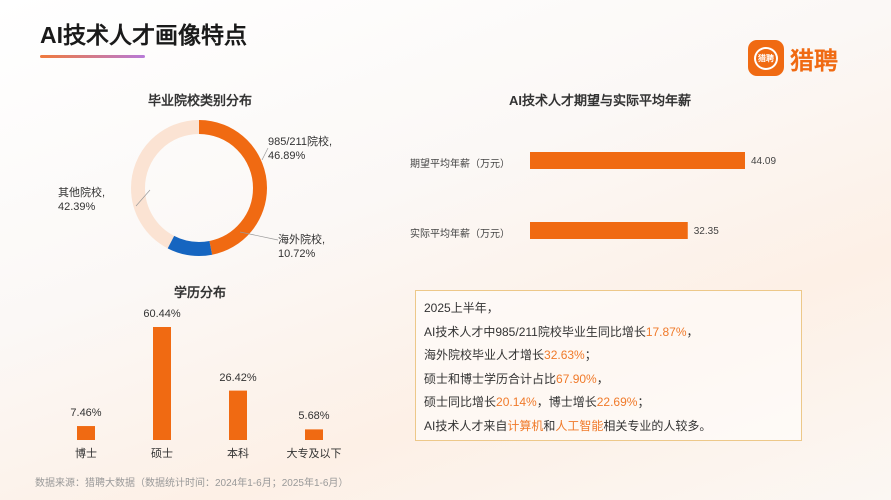 The width and height of the screenshot is (891, 500). What do you see at coordinates (238, 454) in the screenshot?
I see `category-label: 本科` at bounding box center [238, 454].